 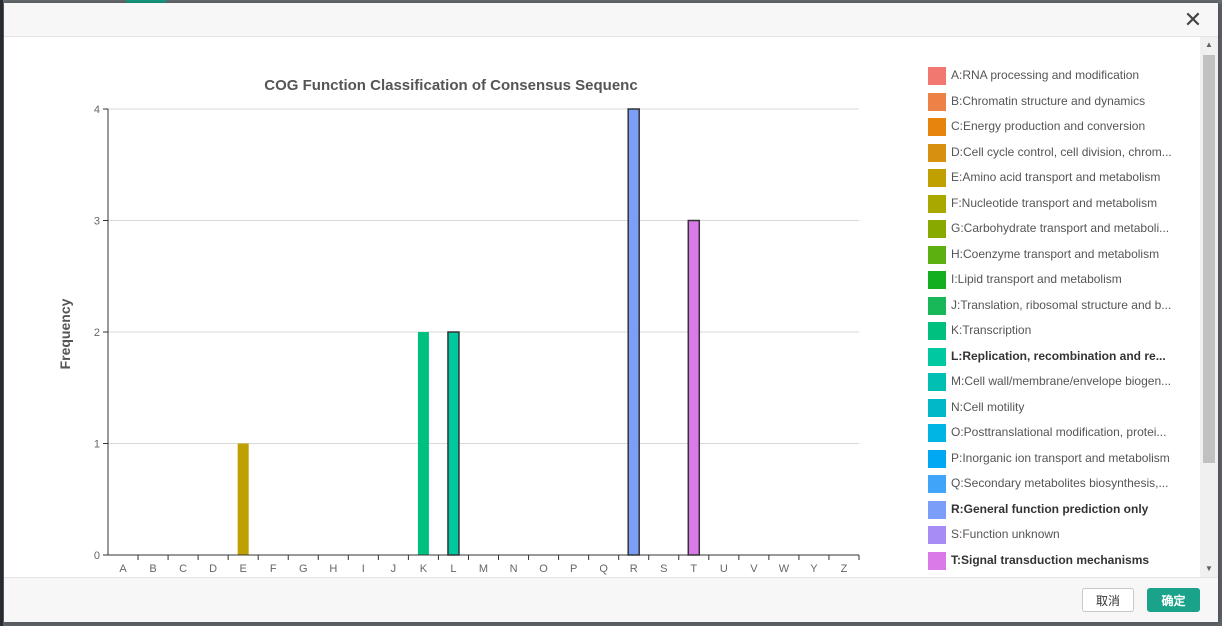 What do you see at coordinates (423, 443) in the screenshot?
I see `bar-K` at bounding box center [423, 443].